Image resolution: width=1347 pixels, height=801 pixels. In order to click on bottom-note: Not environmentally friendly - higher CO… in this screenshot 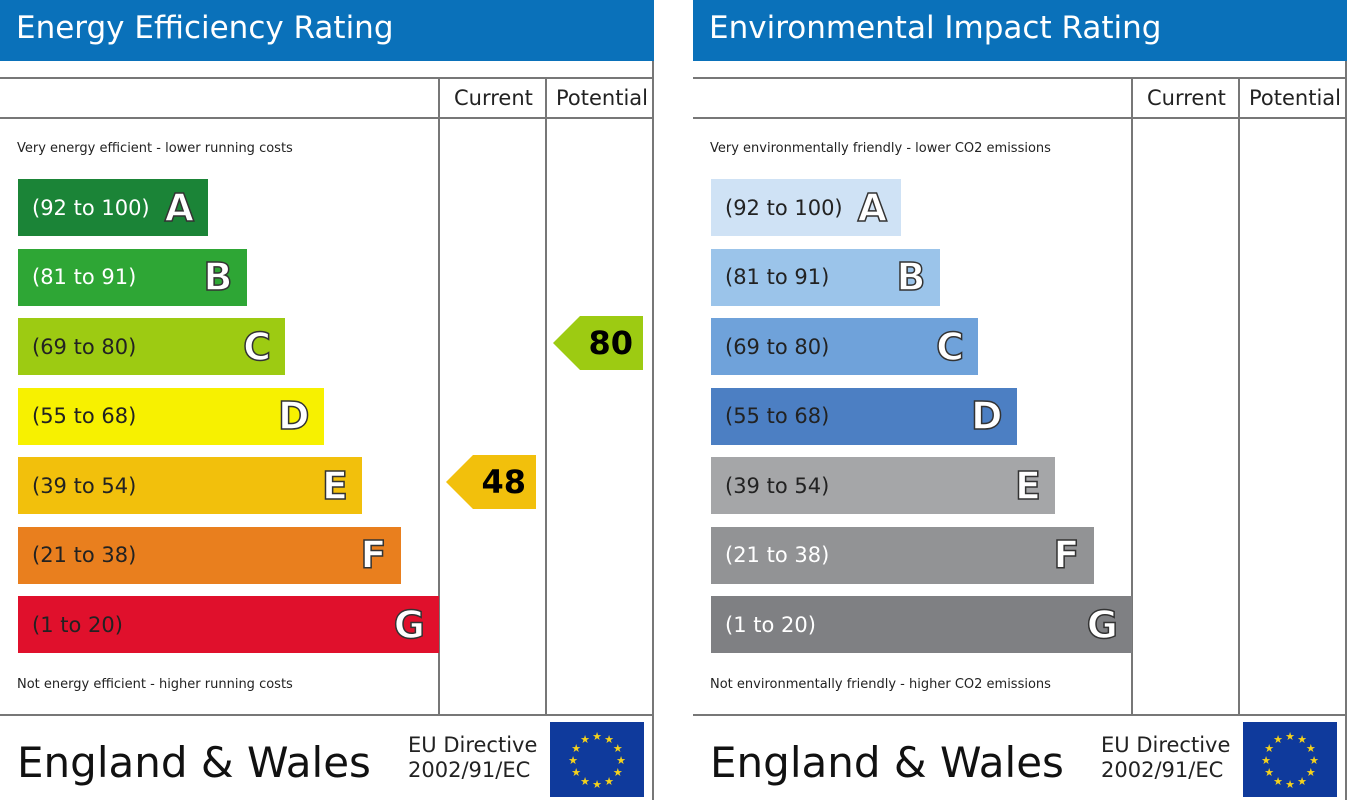, I will do `click(880, 684)`.